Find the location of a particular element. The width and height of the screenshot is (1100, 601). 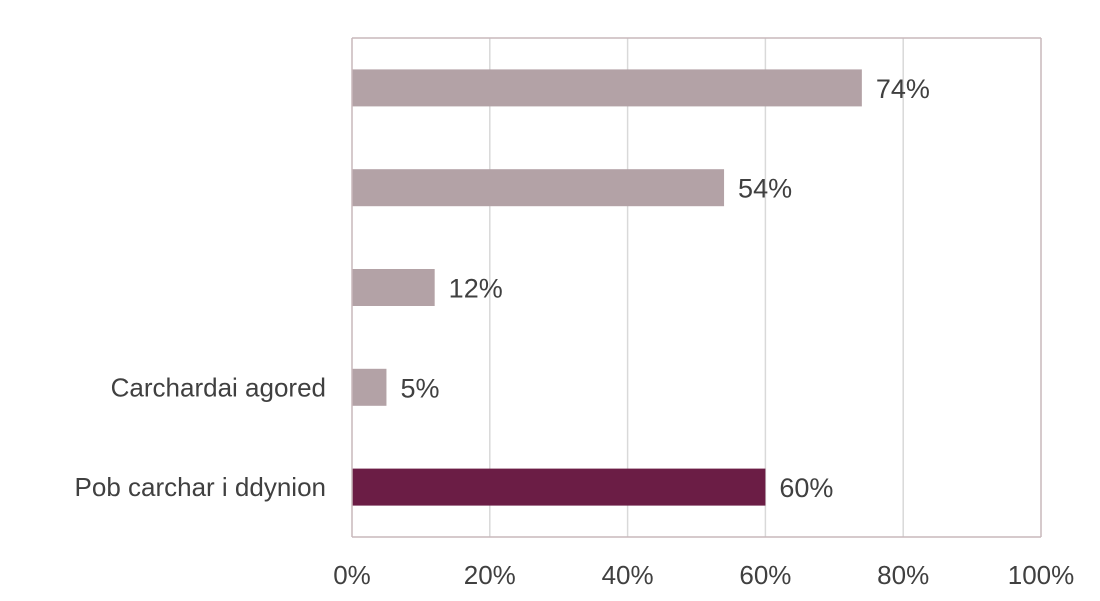

data-label-3: 12% is located at coordinates (476, 289).